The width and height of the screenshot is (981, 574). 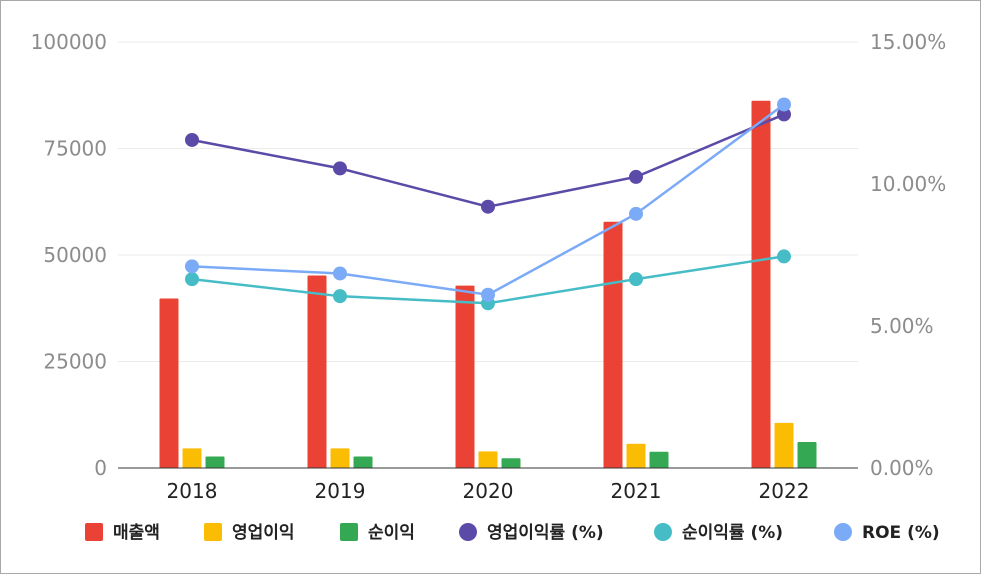 What do you see at coordinates (75, 362) in the screenshot?
I see `y-left-tick-label: 25000` at bounding box center [75, 362].